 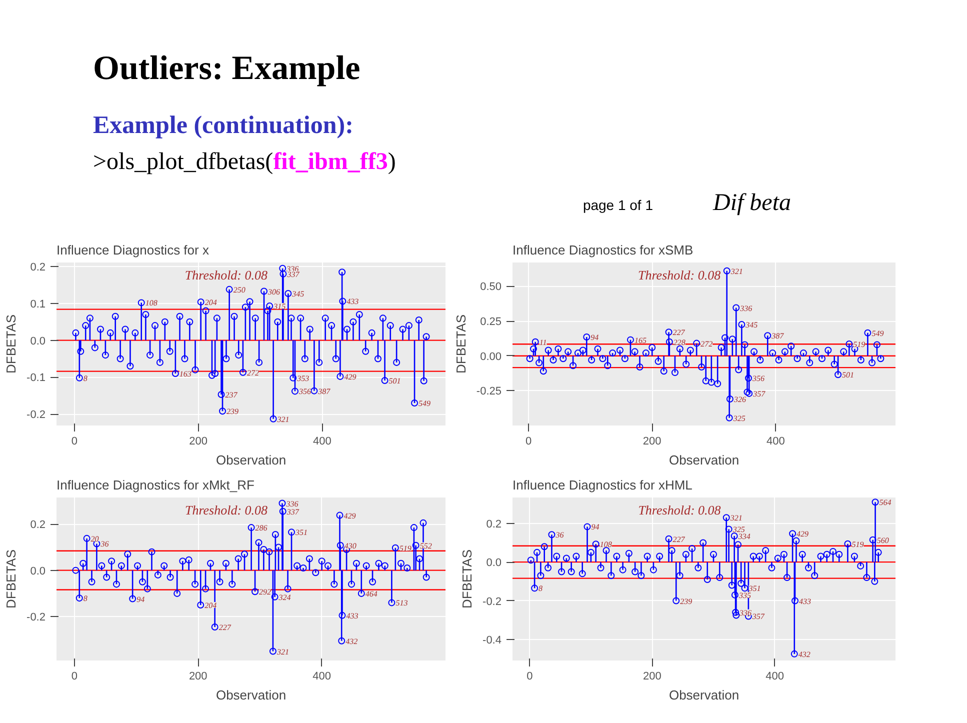 I want to click on annotation: 315, so click(x=279, y=307).